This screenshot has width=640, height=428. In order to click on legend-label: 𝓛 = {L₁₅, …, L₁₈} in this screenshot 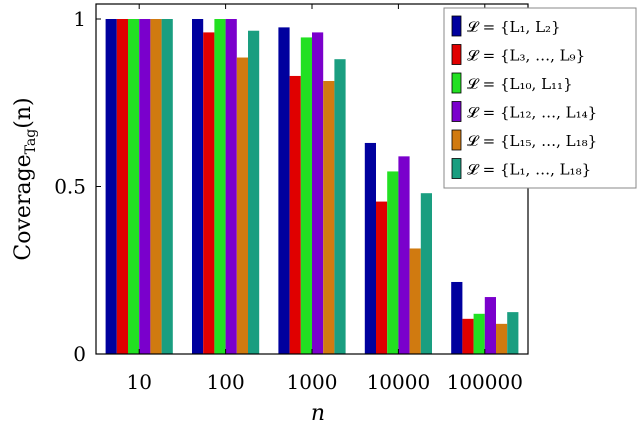, I will do `click(532, 141)`.